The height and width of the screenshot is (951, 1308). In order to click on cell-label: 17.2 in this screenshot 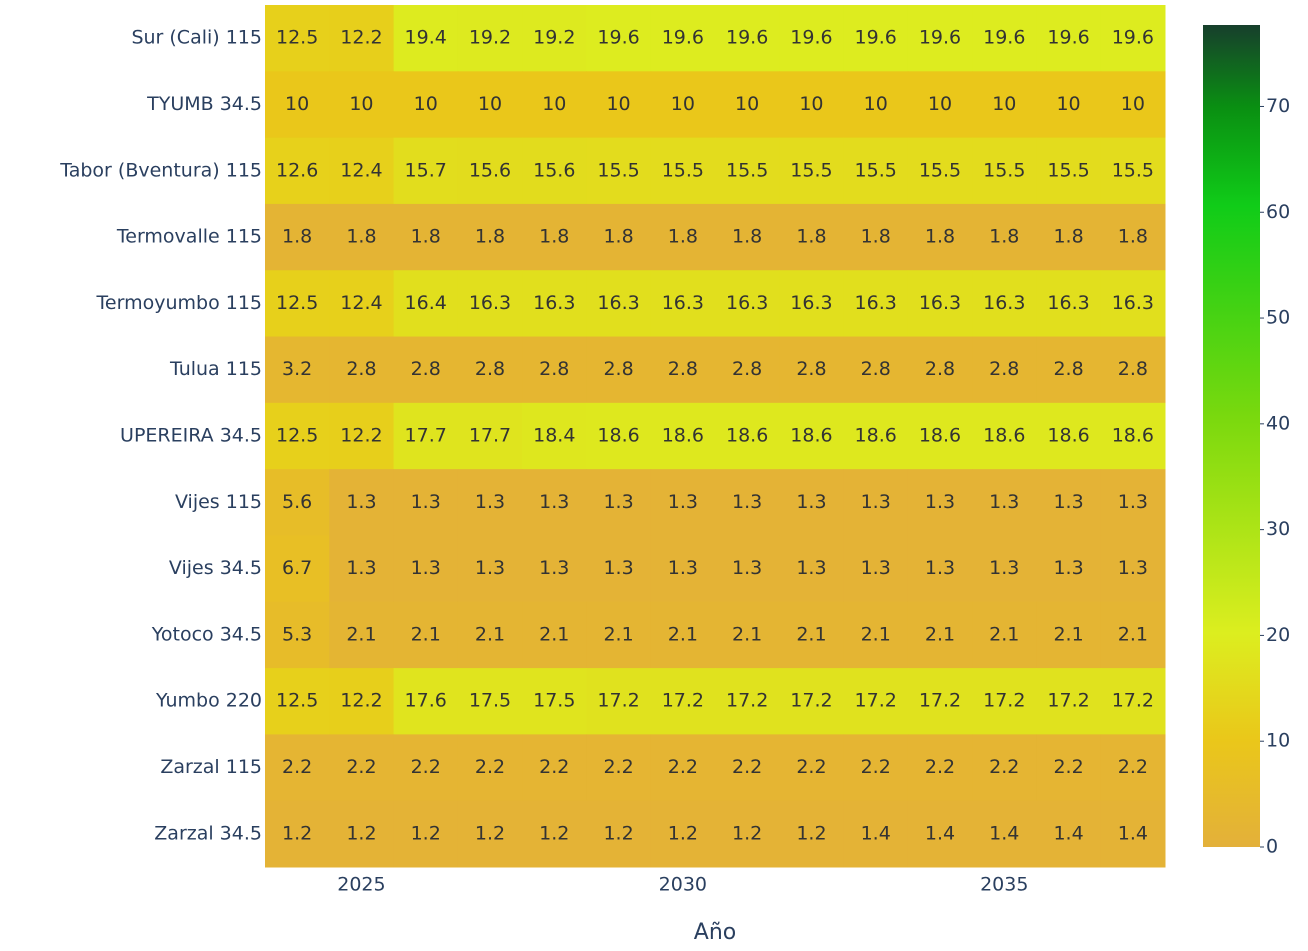, I will do `click(811, 701)`.